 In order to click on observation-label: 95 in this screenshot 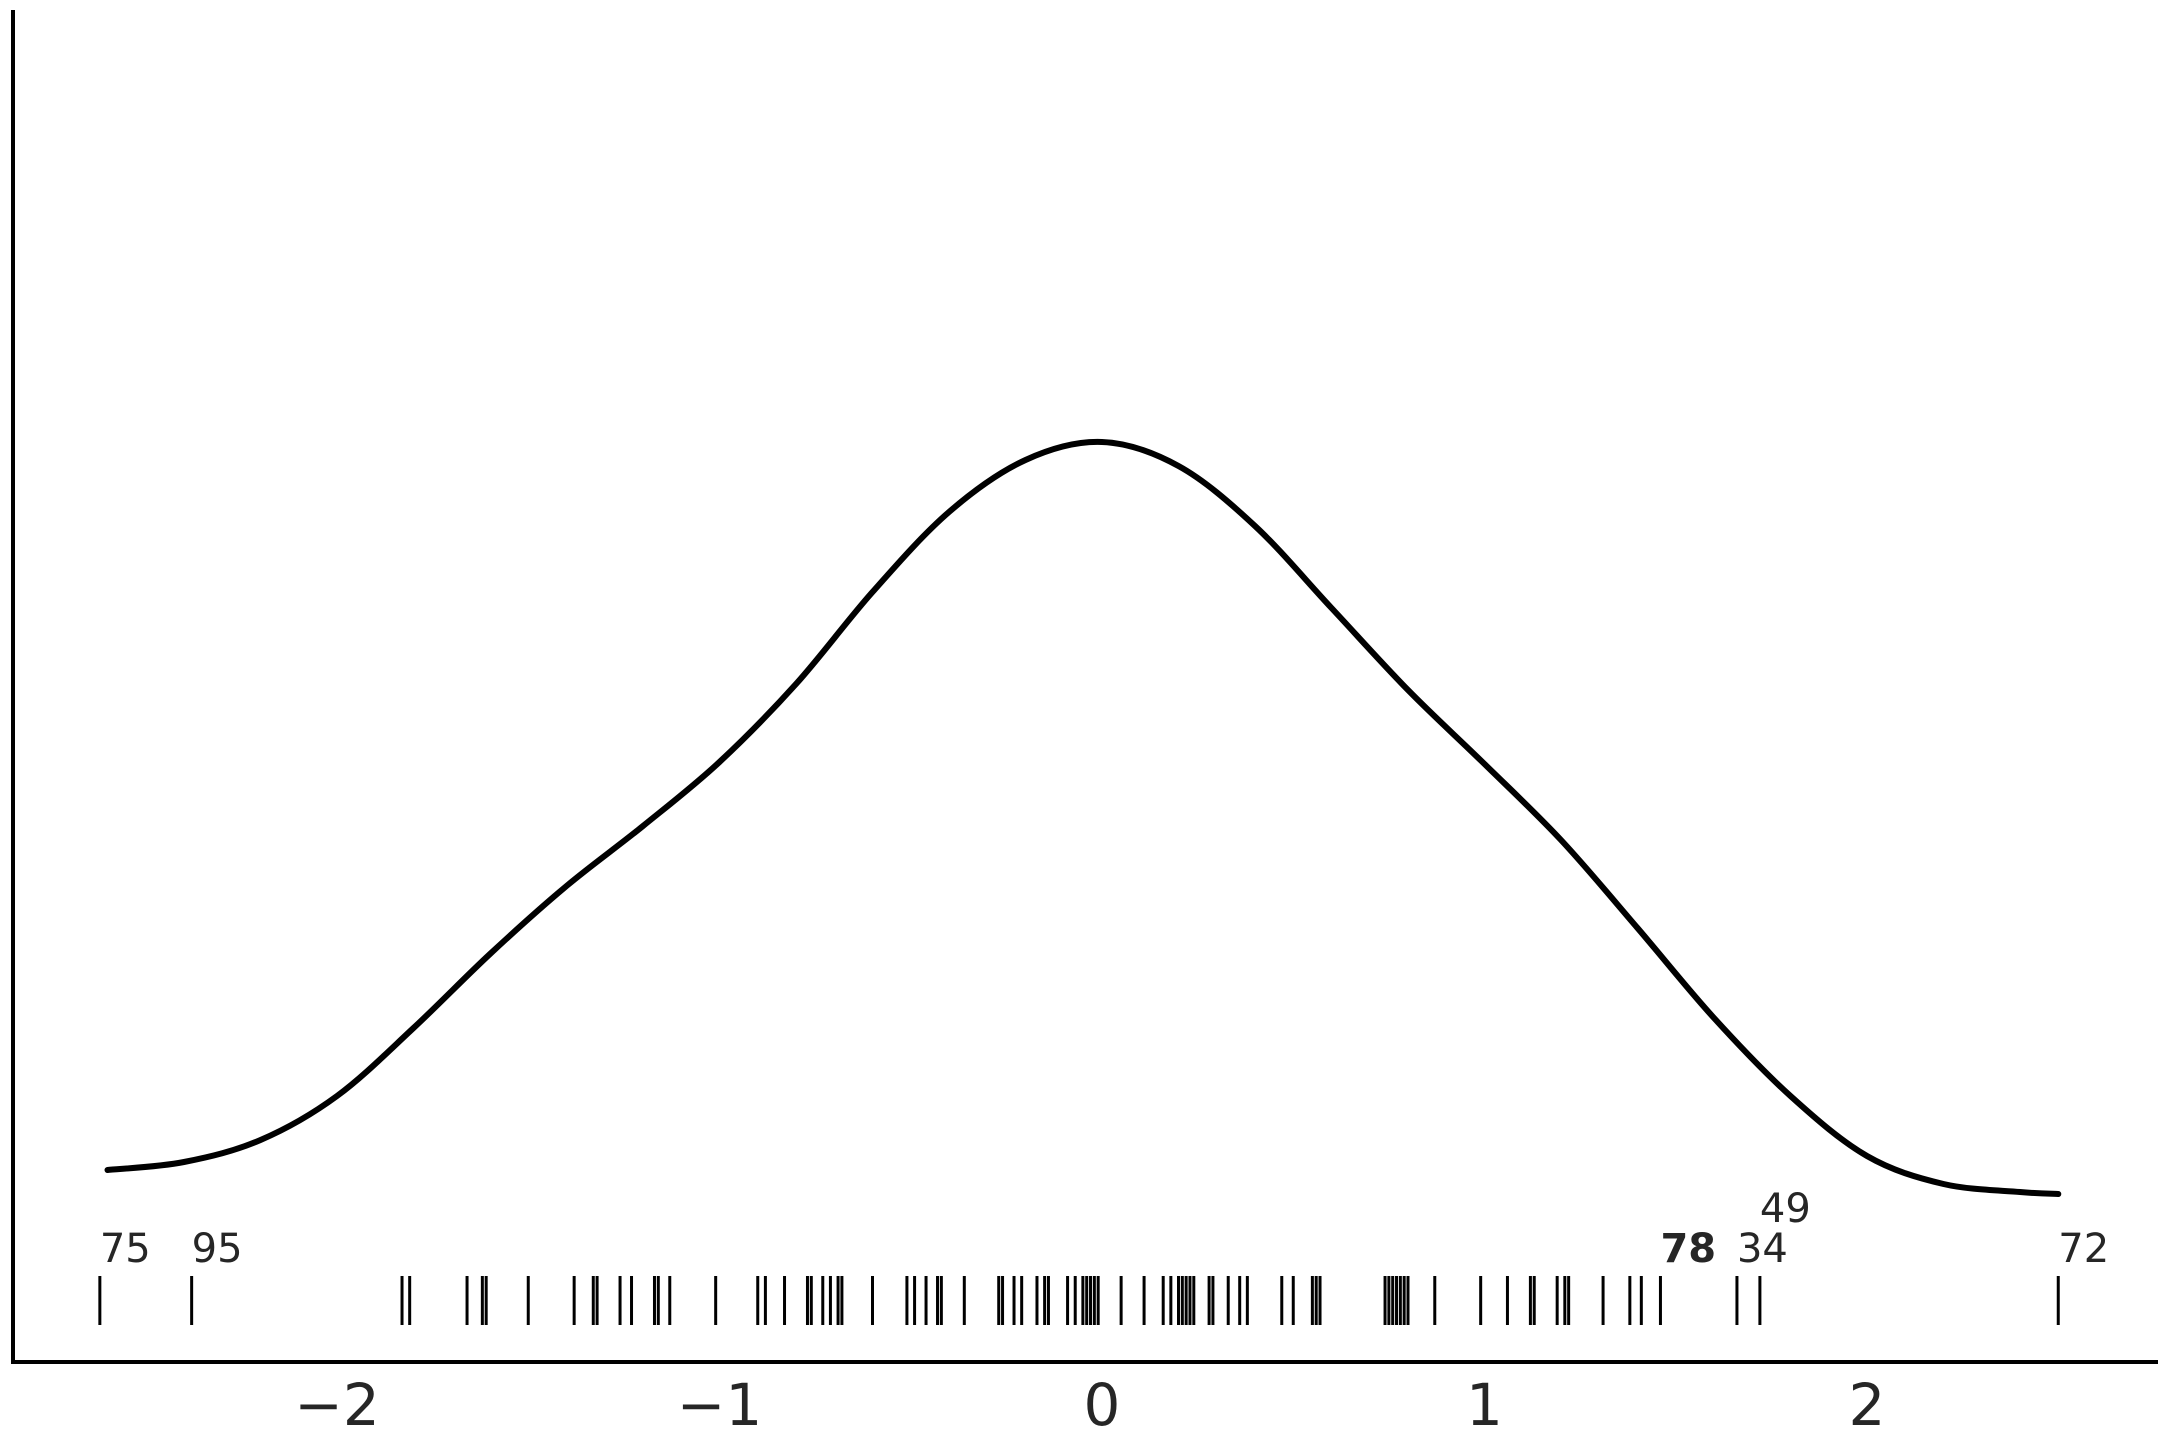, I will do `click(217, 1249)`.